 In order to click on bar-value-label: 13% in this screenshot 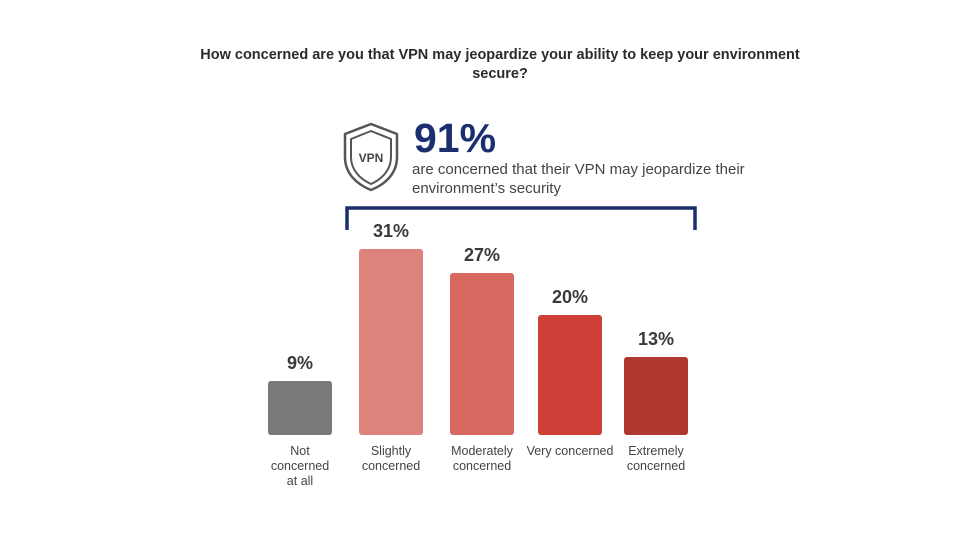, I will do `click(656, 339)`.